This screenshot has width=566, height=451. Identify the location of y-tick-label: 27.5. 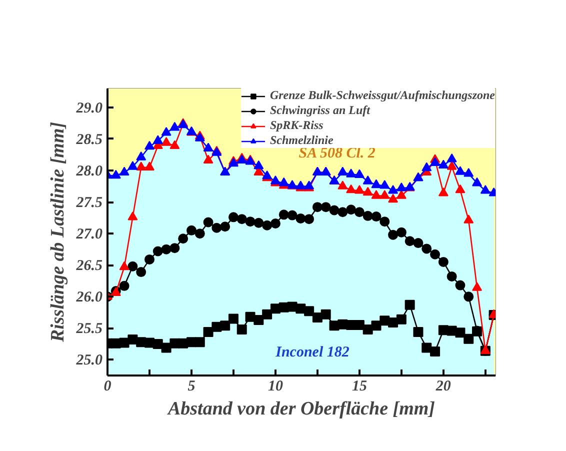
(89, 203).